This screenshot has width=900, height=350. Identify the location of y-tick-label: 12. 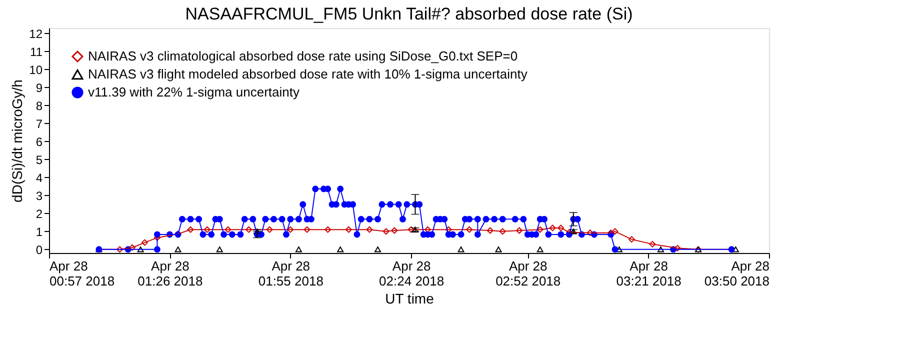
(36, 33).